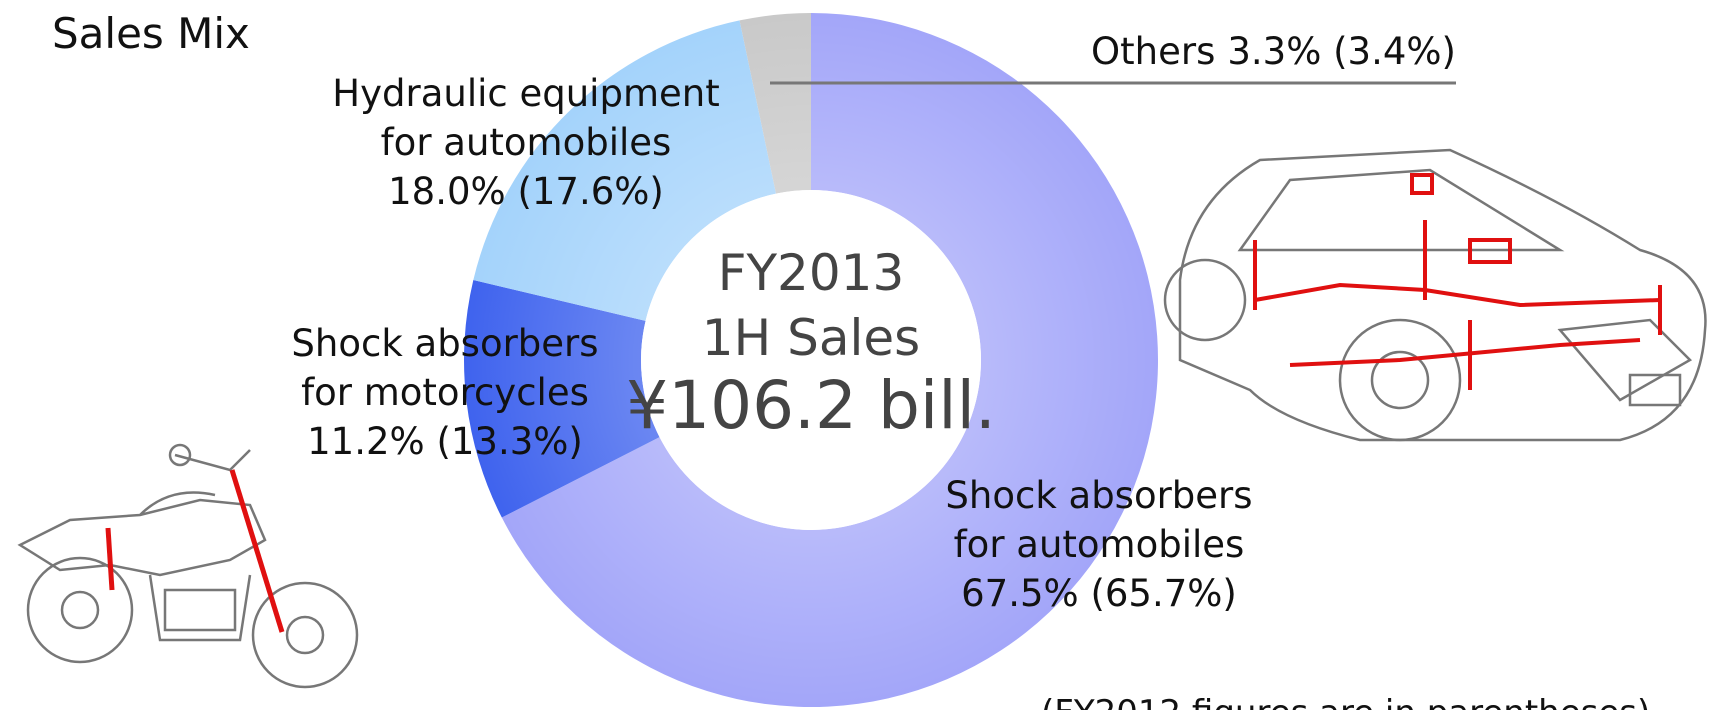 The height and width of the screenshot is (710, 1711). What do you see at coordinates (1341, 51) in the screenshot?
I see `value-label: 3.3% (3.4%)` at bounding box center [1341, 51].